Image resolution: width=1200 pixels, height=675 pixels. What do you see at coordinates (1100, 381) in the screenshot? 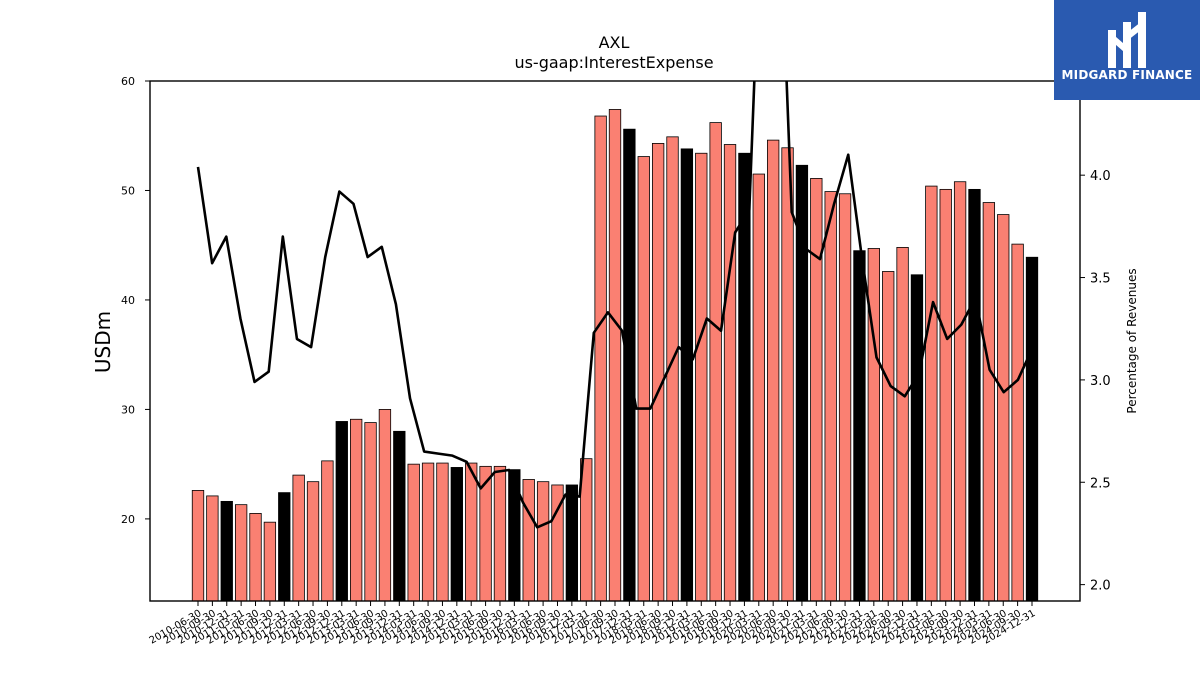
I see `y2-tick-label: 3.0` at bounding box center [1100, 381].